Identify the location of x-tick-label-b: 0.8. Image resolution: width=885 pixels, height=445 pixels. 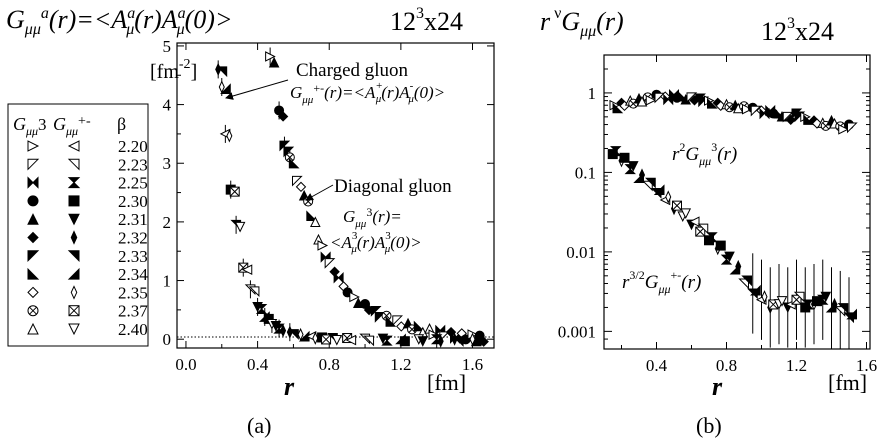
(726, 365).